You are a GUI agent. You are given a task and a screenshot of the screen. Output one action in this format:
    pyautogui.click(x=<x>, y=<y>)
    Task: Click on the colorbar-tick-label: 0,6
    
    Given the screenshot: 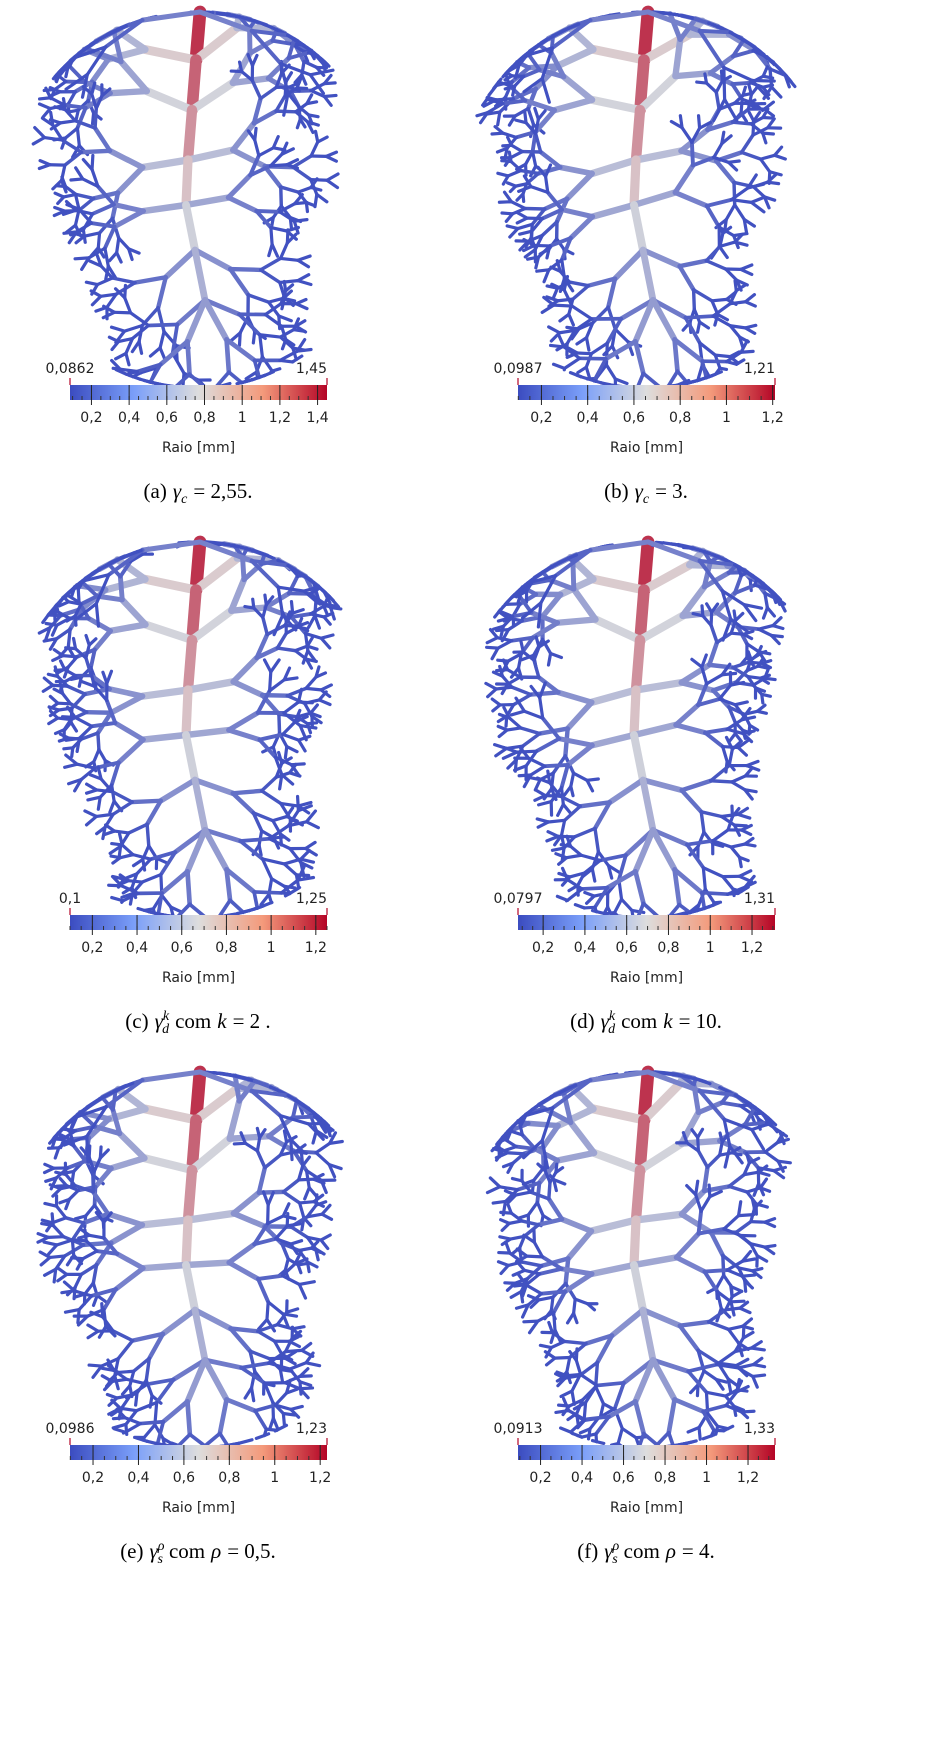 What is the action you would take?
    pyautogui.click(x=182, y=948)
    